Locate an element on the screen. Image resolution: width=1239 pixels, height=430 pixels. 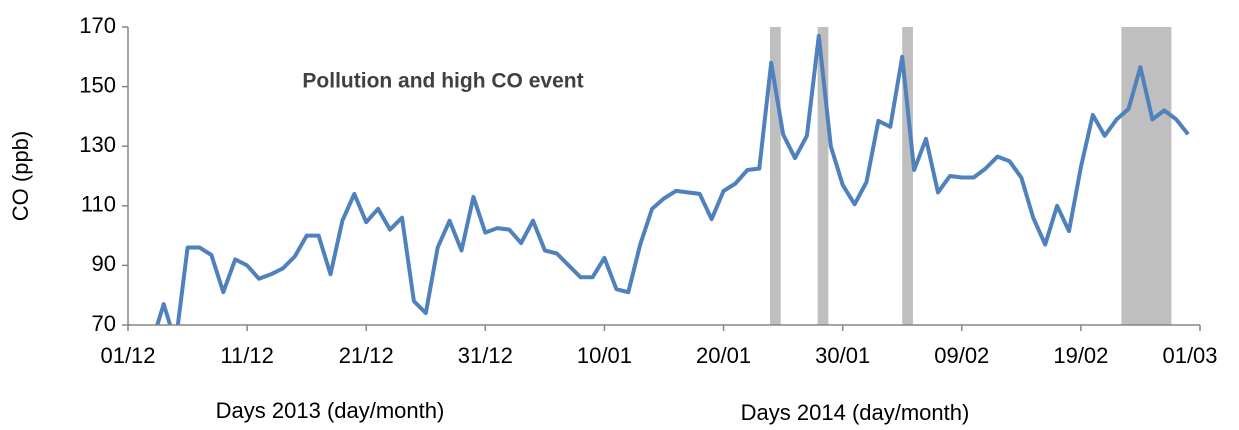
y-tick-label: 150 is located at coordinates (97, 84).